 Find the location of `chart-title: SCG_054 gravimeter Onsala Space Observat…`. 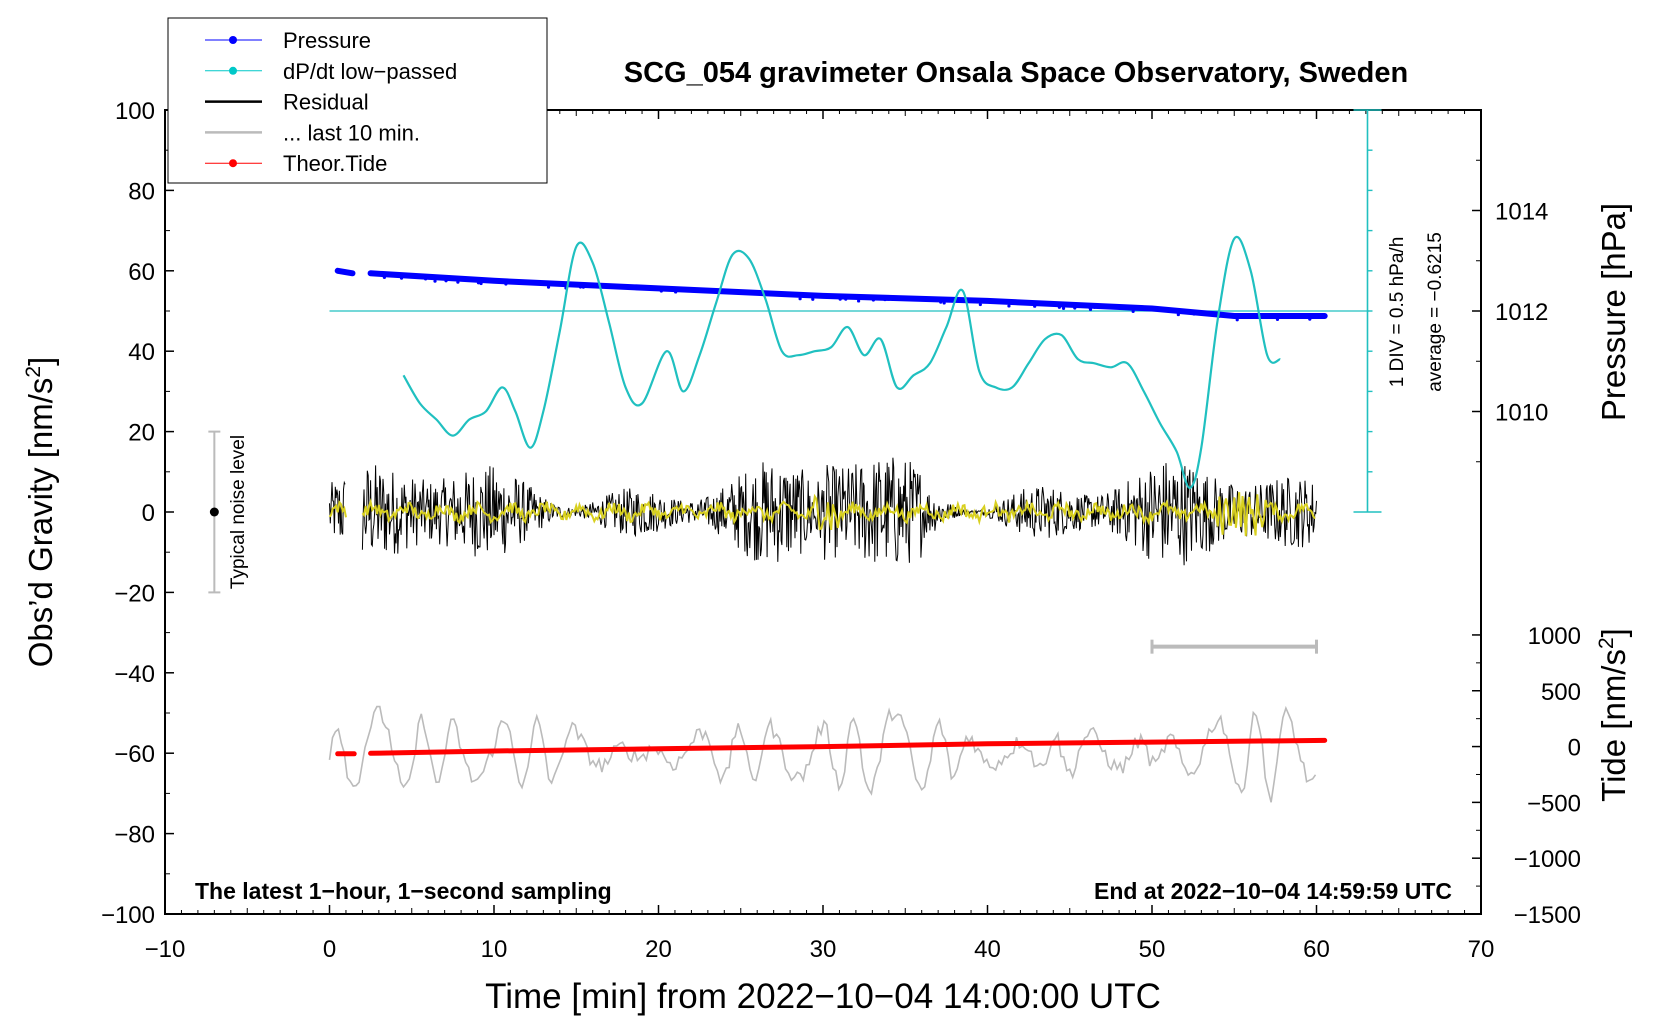

chart-title: SCG_054 gravimeter Onsala Space Observat… is located at coordinates (1016, 73).